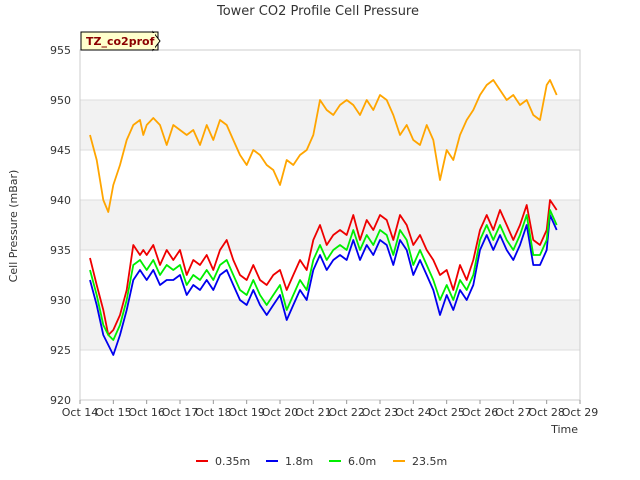 This screenshot has height=480, width=640. I want to click on x-tick-label: Oct 14, so click(80, 412).